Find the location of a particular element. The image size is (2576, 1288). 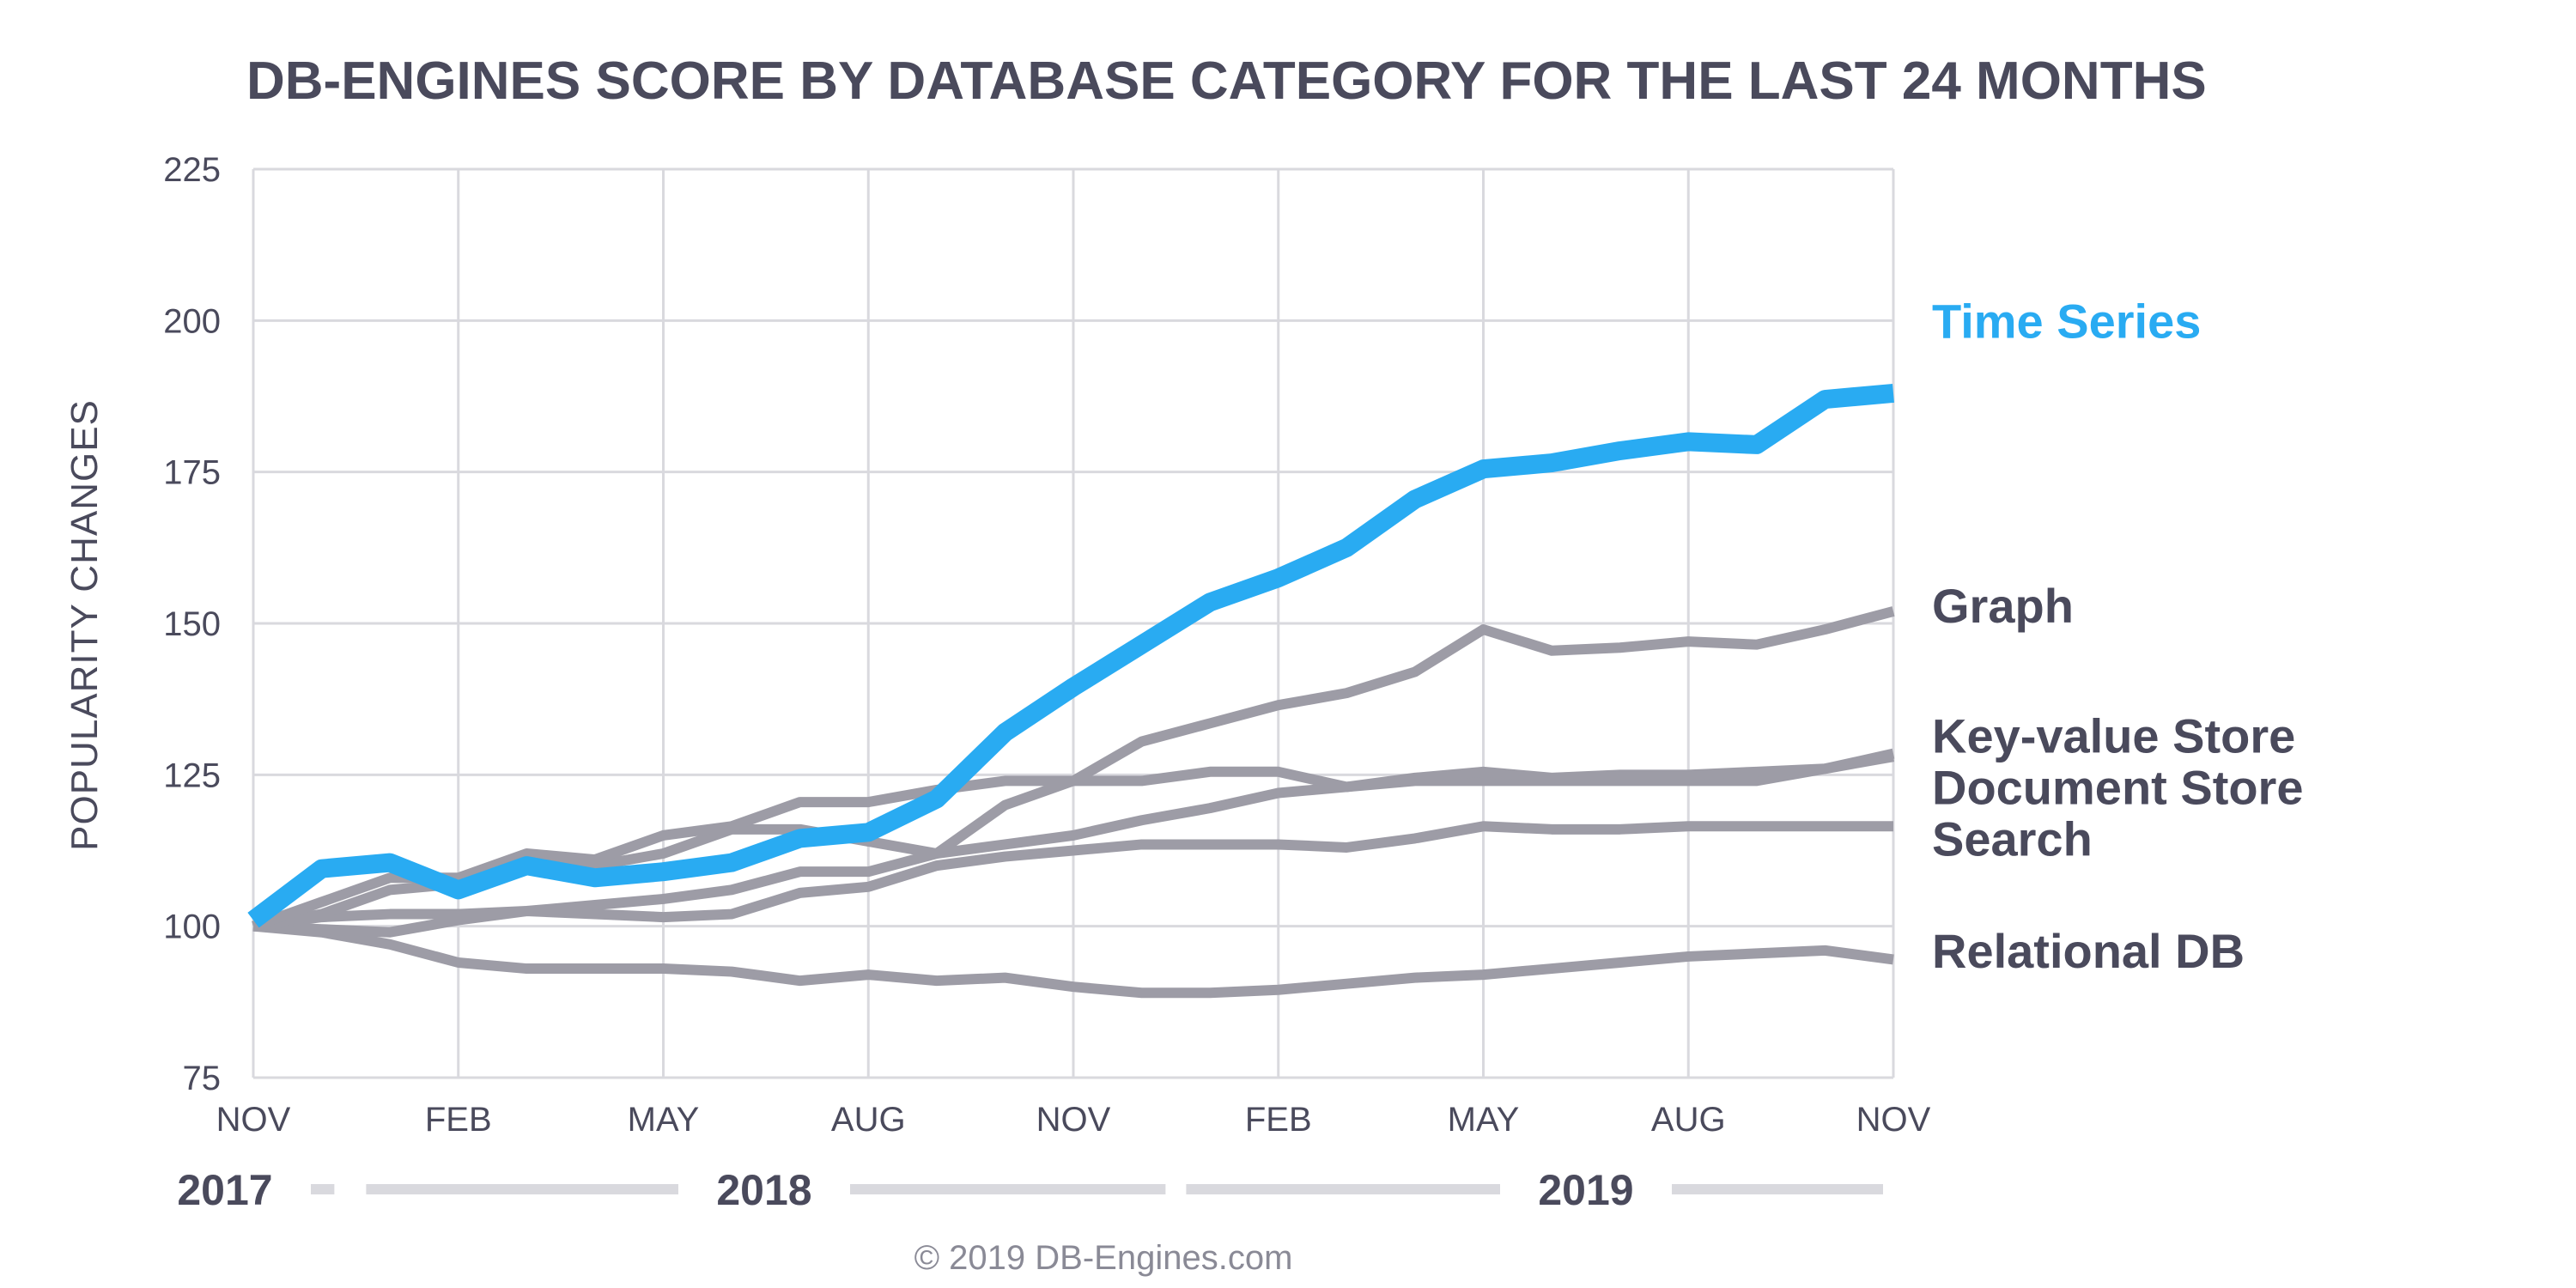

series-line-document-store is located at coordinates (1074, 840).